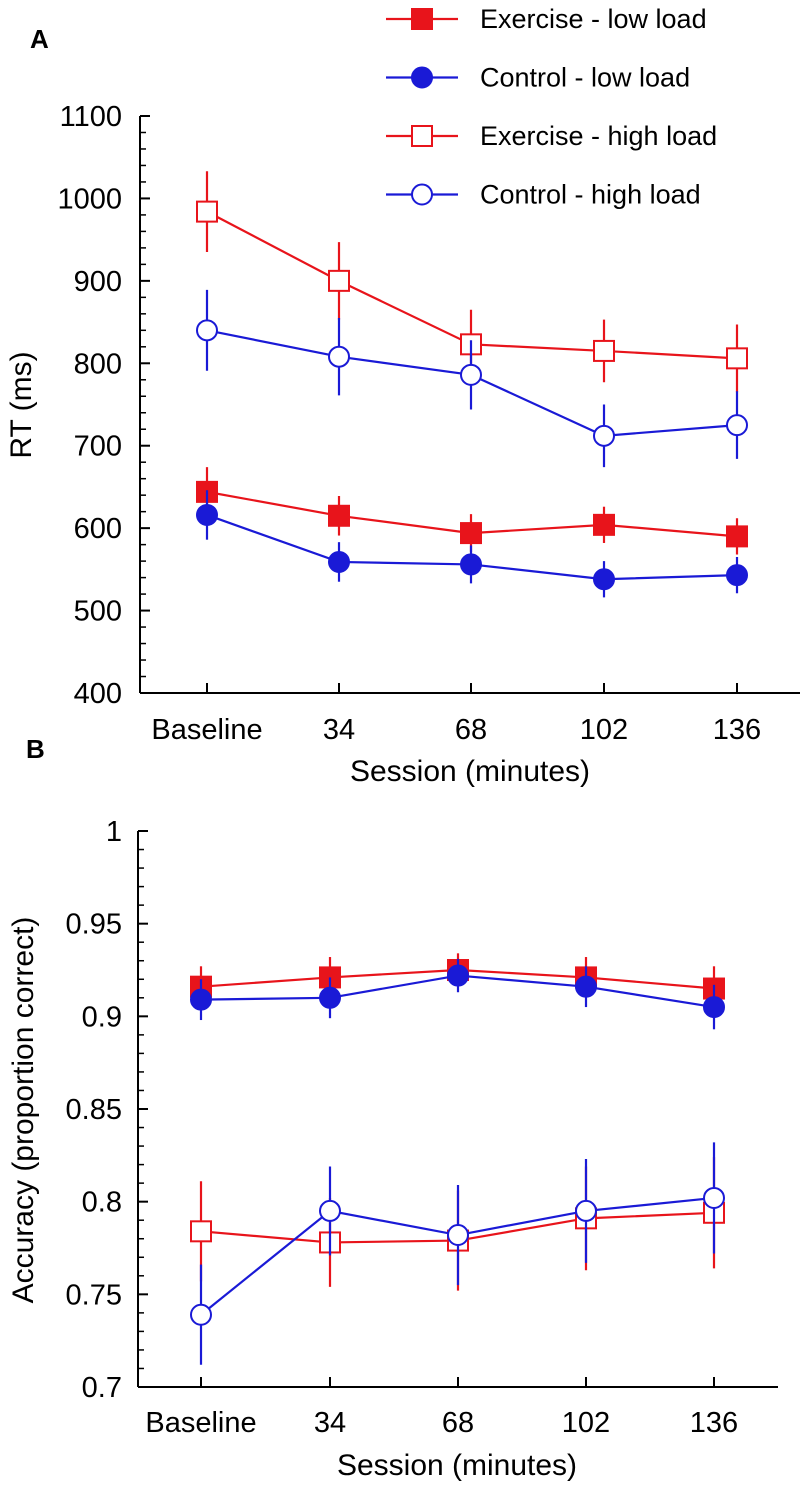 The width and height of the screenshot is (810, 1487). I want to click on legend-label: Control - low load, so click(585, 78).